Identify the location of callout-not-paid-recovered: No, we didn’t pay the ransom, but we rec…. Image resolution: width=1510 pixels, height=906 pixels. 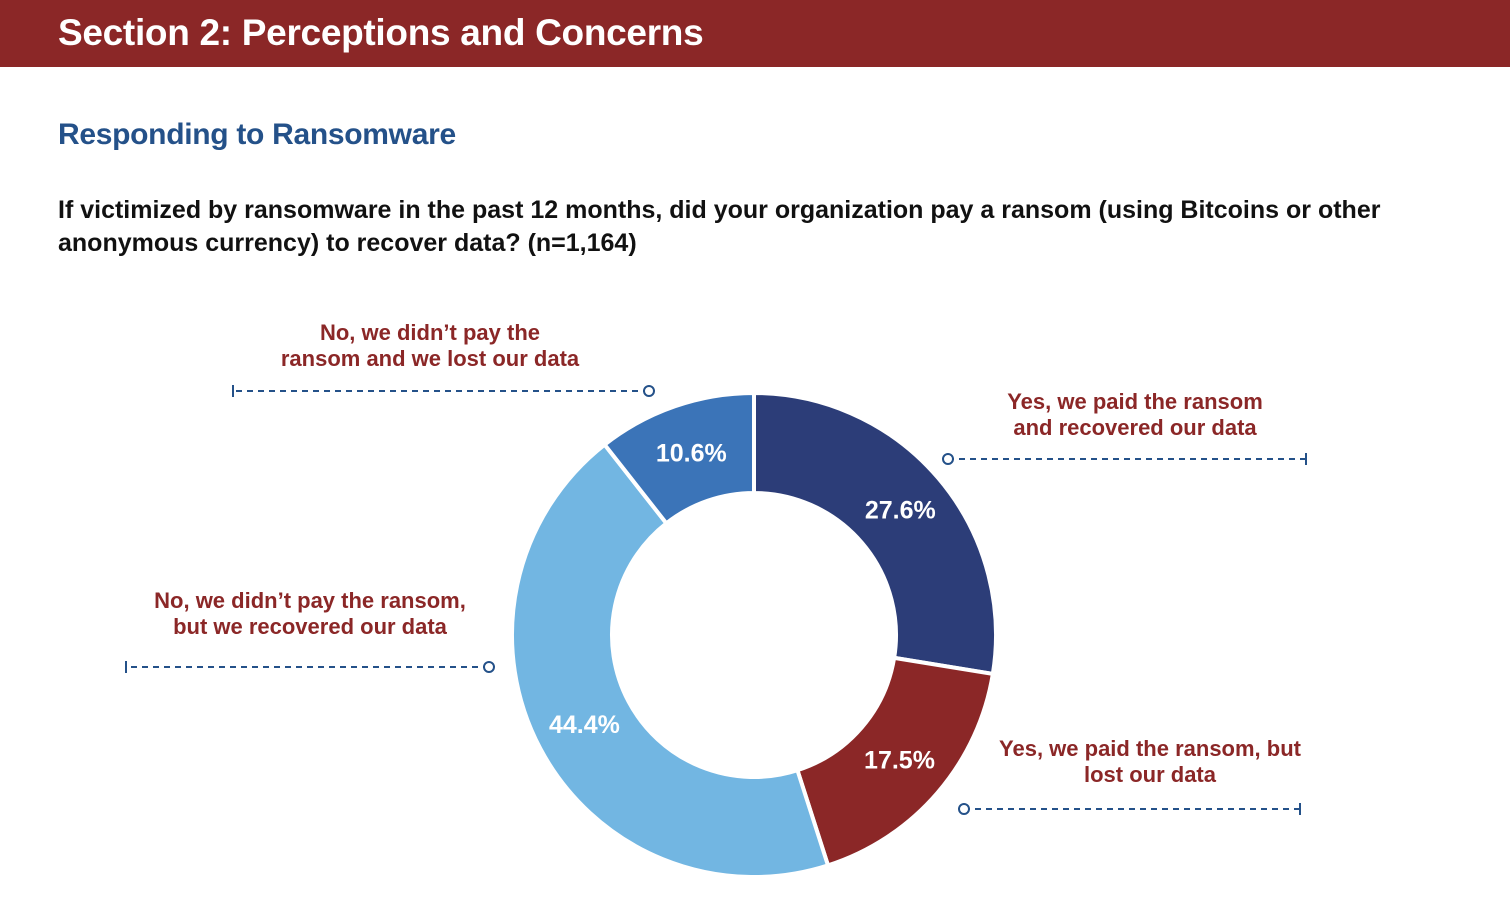
(310, 614).